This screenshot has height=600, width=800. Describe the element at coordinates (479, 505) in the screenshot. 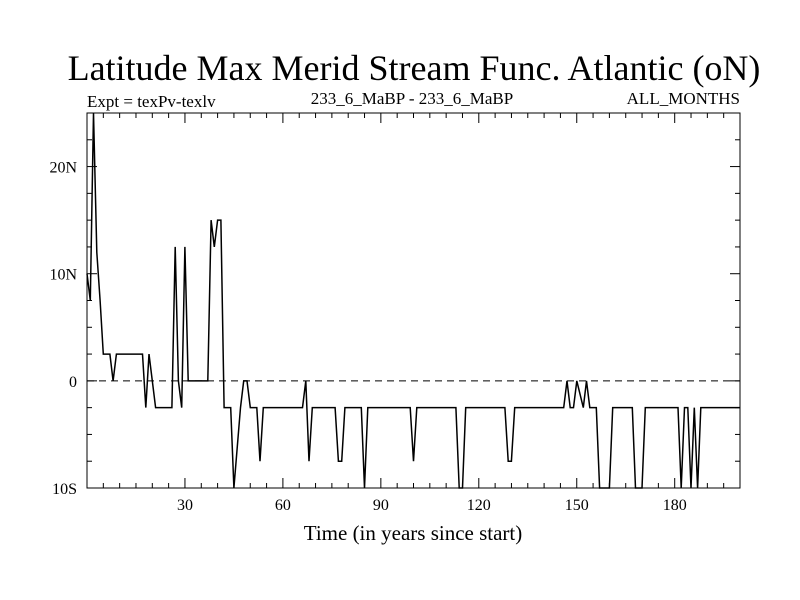

I see `x-tick-label: 120` at that location.